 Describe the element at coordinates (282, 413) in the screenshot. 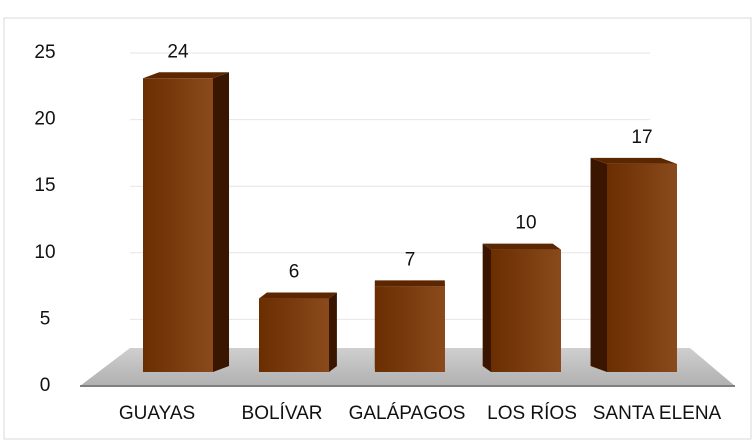

I see `x-tick-label: BOLÍVAR` at that location.